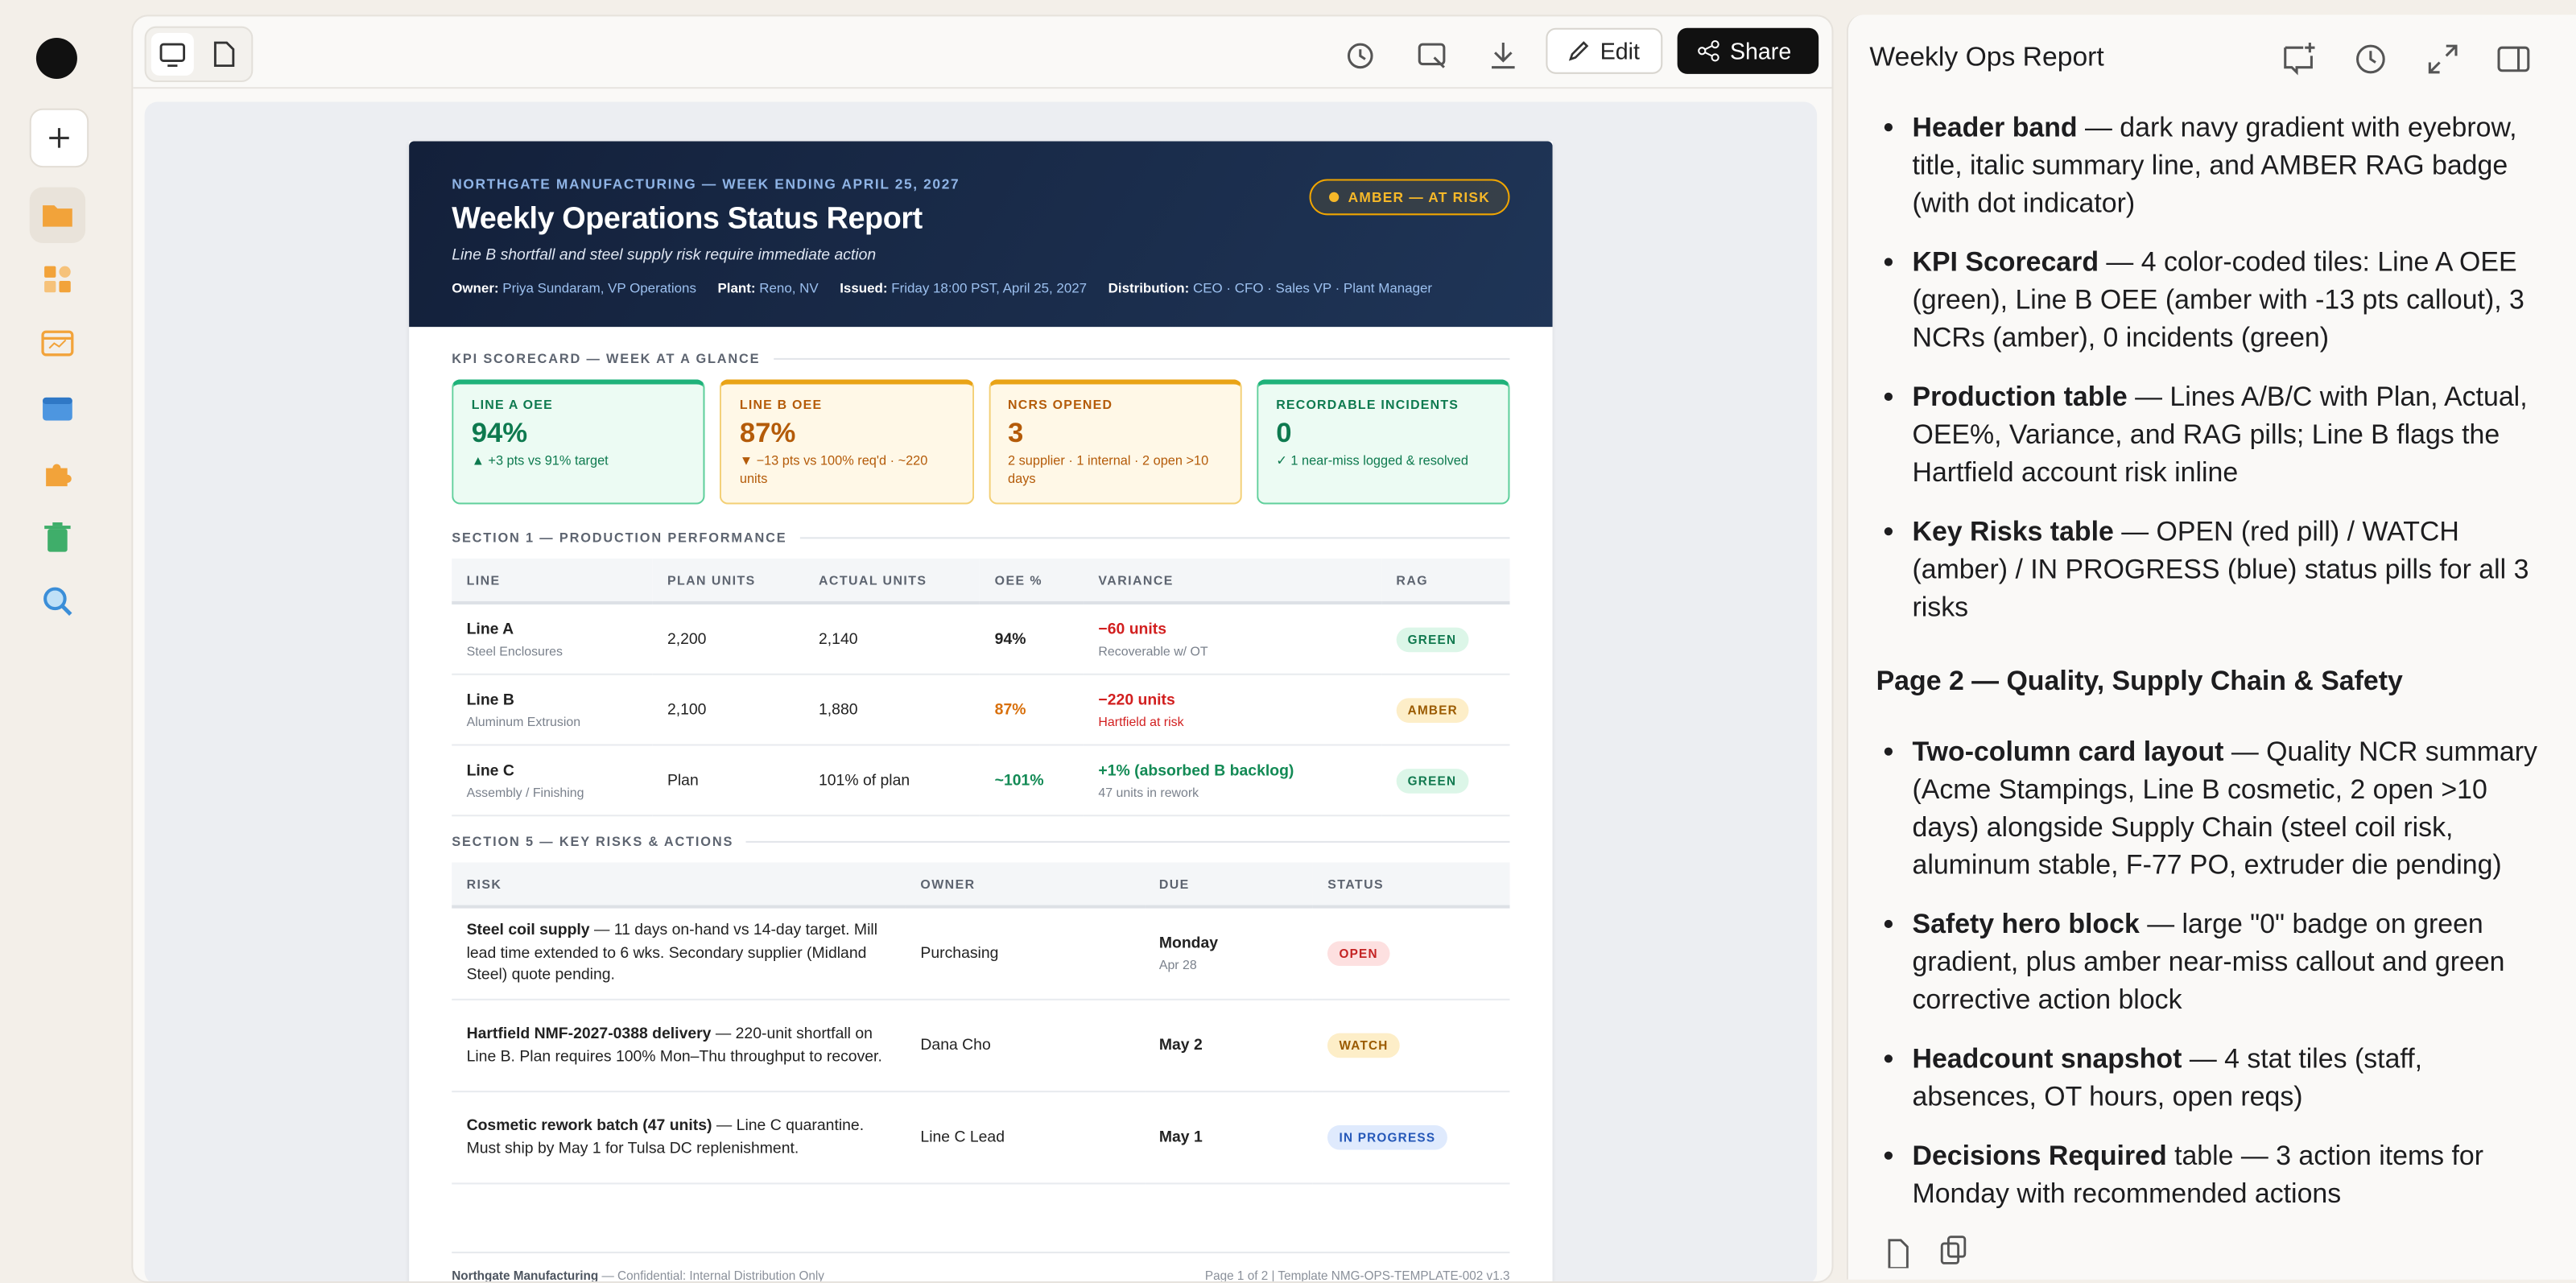 This screenshot has width=2576, height=1283. I want to click on document-icon, so click(224, 54).